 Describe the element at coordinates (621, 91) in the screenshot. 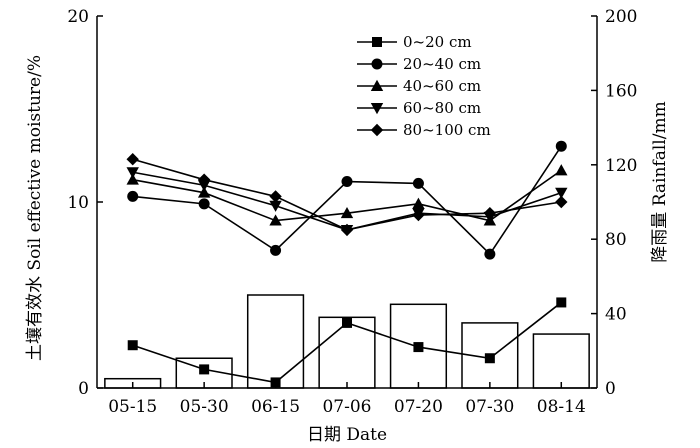

I see `y-right-tick-label-160: 160` at that location.